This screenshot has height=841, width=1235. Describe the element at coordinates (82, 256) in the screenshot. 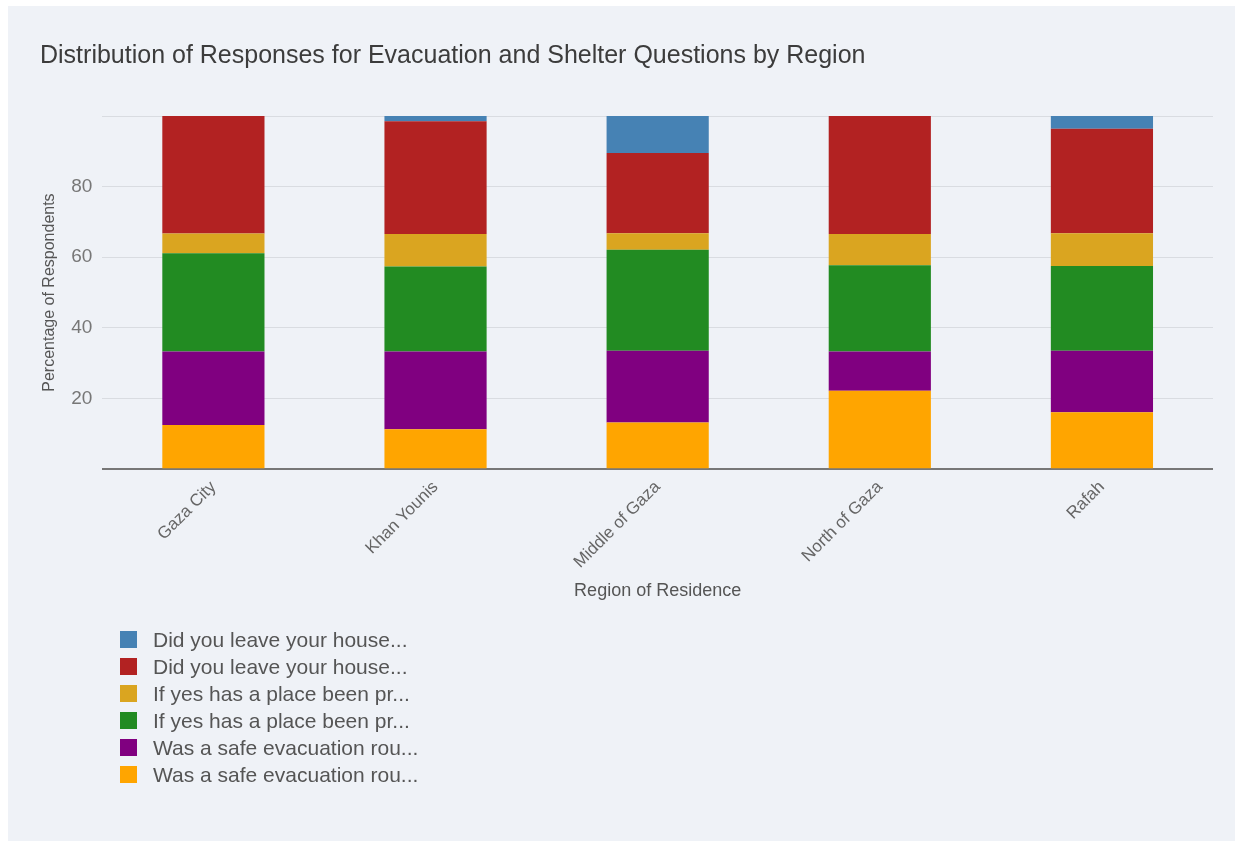

I see `y-tick-label: 60` at that location.